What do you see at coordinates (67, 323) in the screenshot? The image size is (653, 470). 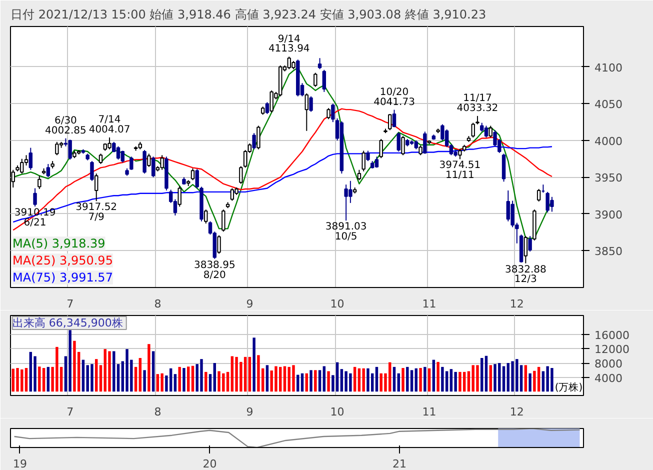 I see `chart-title: 出来高 66,345,900株` at bounding box center [67, 323].